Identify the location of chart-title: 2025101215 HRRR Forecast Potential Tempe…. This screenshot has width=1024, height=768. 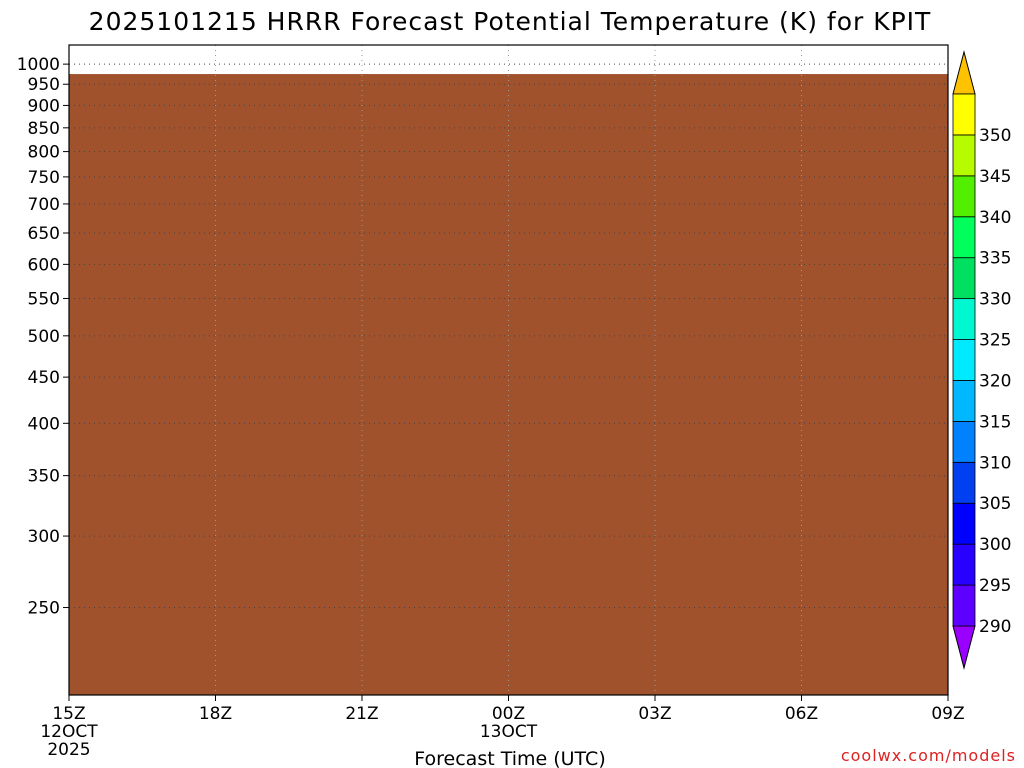
(510, 21).